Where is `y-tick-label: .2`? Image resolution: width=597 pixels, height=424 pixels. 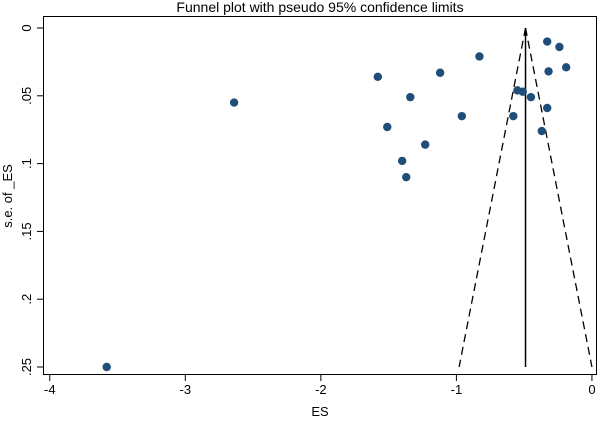
y-tick-label: .2 is located at coordinates (26, 299).